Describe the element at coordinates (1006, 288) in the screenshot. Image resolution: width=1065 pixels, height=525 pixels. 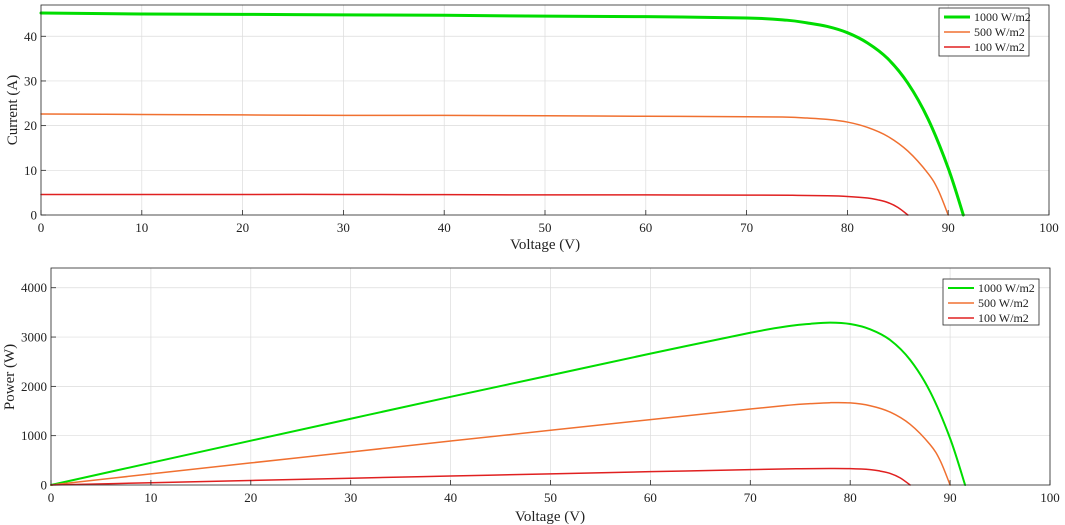
I see `pv-legend-label-0: 1000 W/m2` at that location.